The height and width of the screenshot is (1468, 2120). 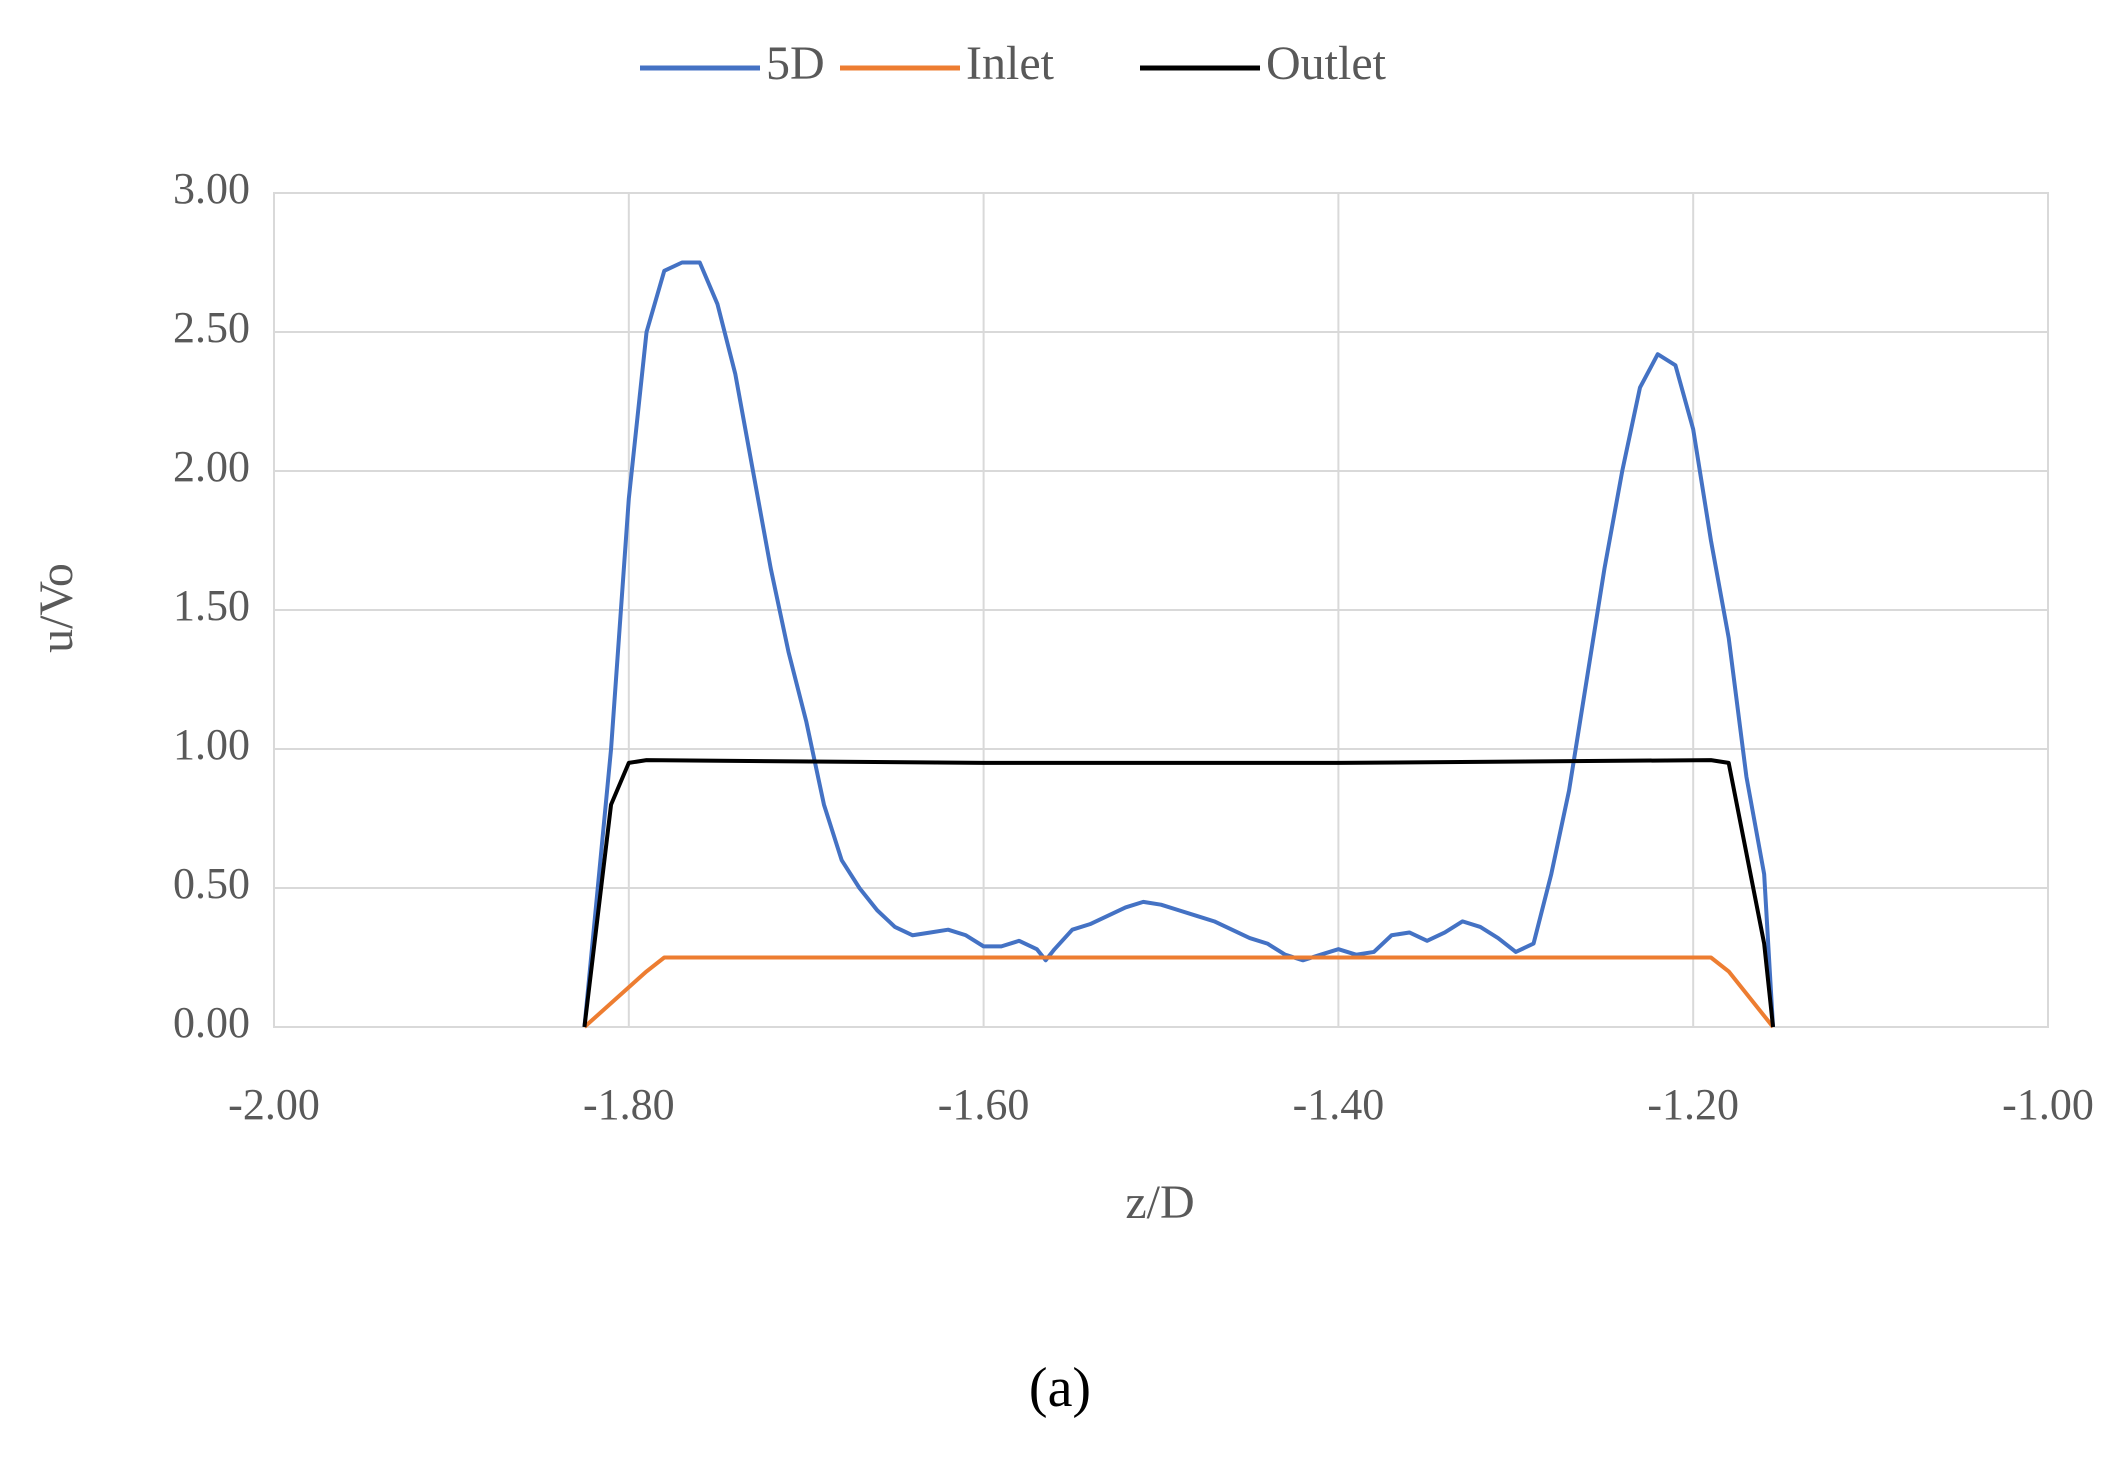 What do you see at coordinates (629, 1104) in the screenshot?
I see `x-tick-label: -1.80` at bounding box center [629, 1104].